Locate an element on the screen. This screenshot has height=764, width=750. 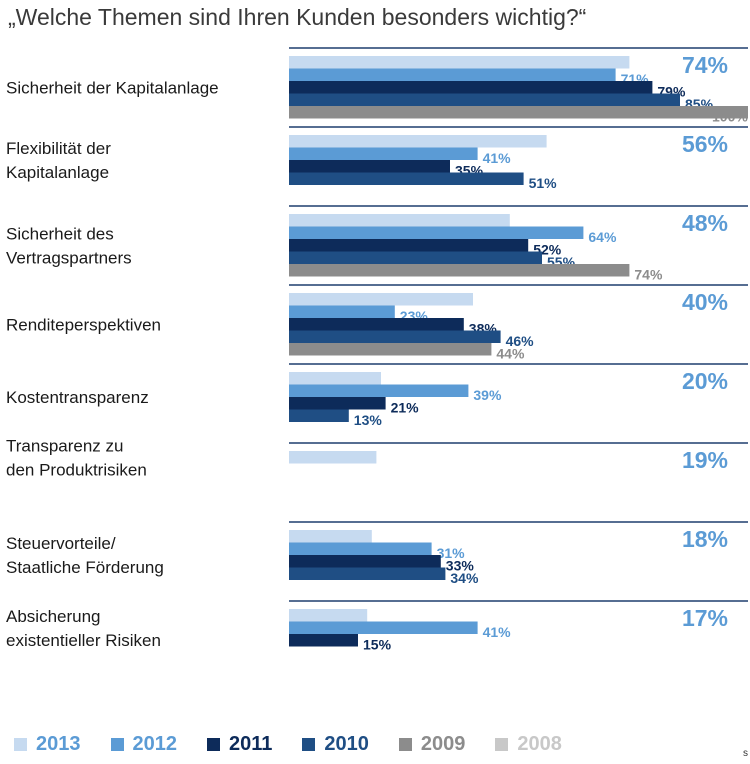
legend-item-2013: 2013 is located at coordinates (47, 744).